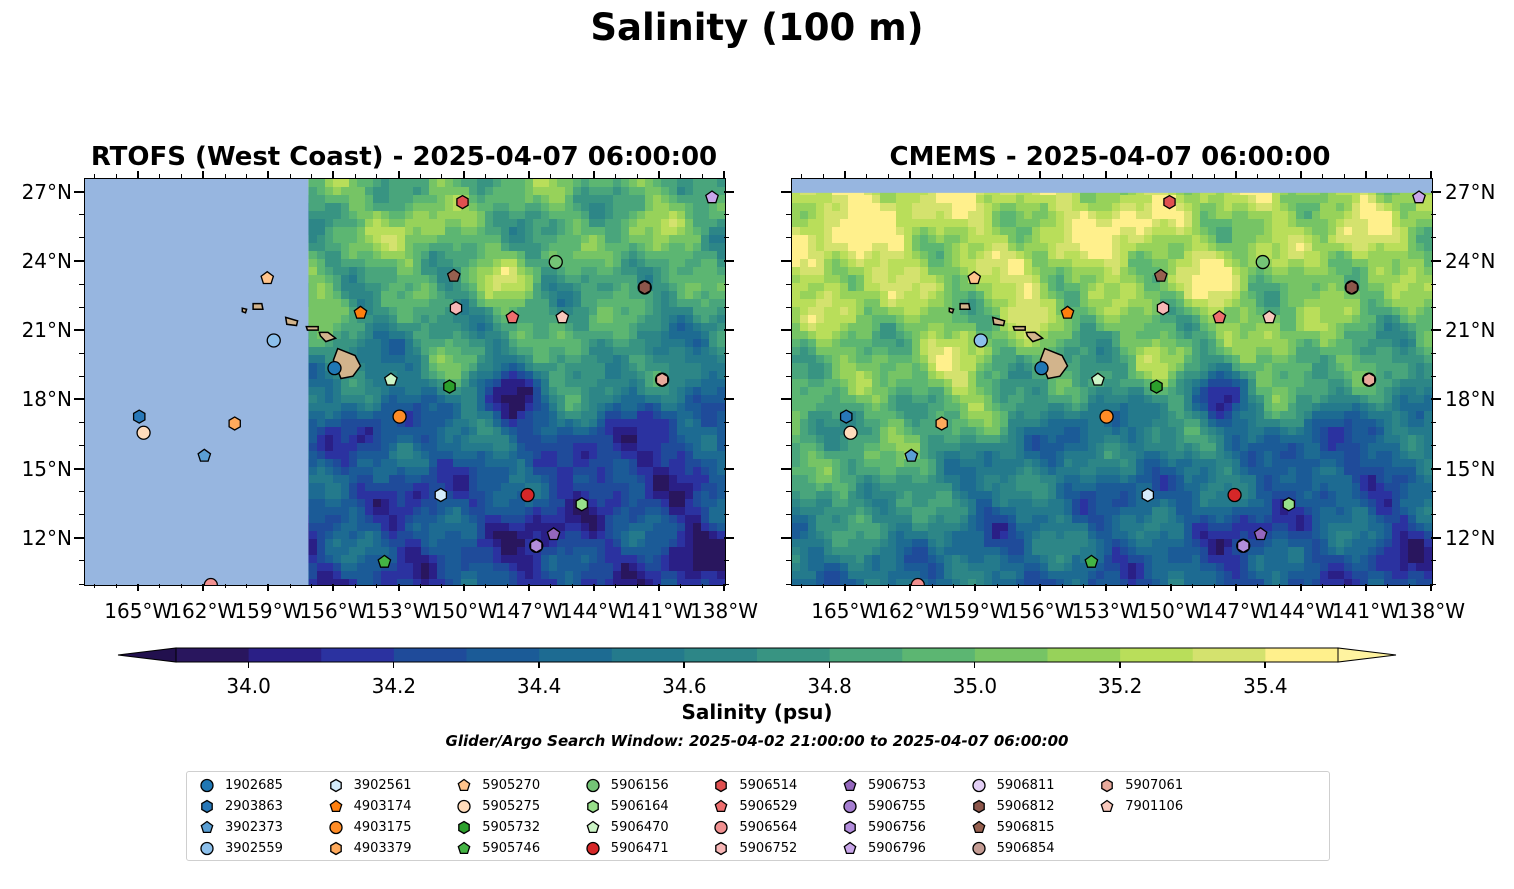 Image resolution: width=1514 pixels, height=889 pixels. I want to click on legend-label: 5906471, so click(639, 848).